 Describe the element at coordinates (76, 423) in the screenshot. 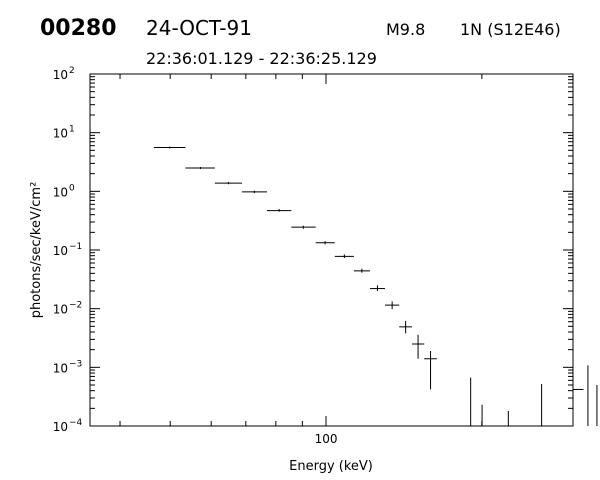

I see `y-tick-exponent: −4` at that location.